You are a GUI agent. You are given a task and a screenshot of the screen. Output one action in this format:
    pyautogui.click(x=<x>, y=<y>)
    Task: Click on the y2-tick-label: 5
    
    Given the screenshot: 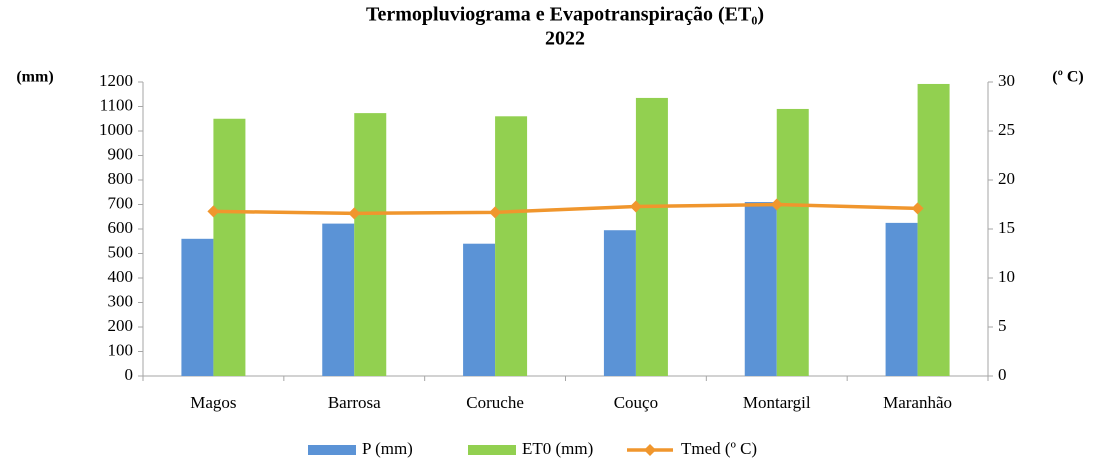 What is the action you would take?
    pyautogui.click(x=1002, y=325)
    